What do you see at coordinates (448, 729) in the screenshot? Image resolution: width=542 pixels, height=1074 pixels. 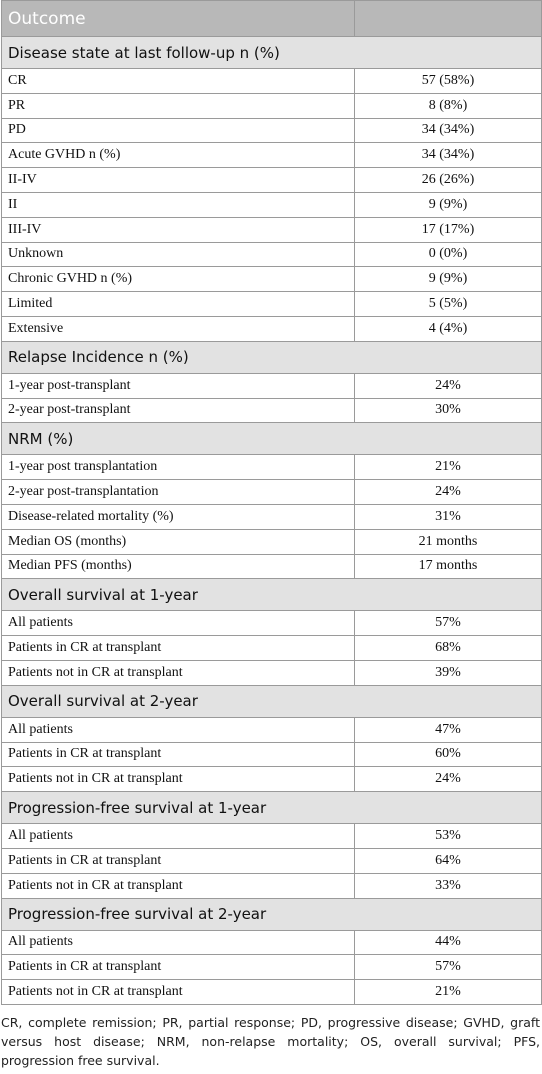 I see `row-value: 47%` at bounding box center [448, 729].